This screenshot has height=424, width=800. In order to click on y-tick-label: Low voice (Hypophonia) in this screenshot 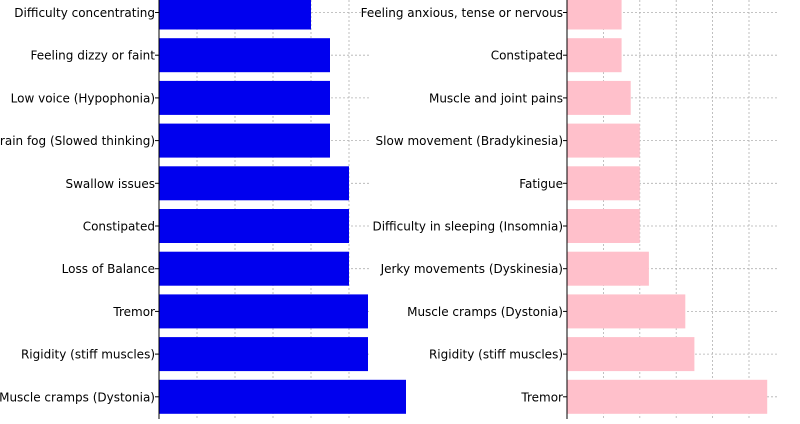, I will do `click(83, 98)`.